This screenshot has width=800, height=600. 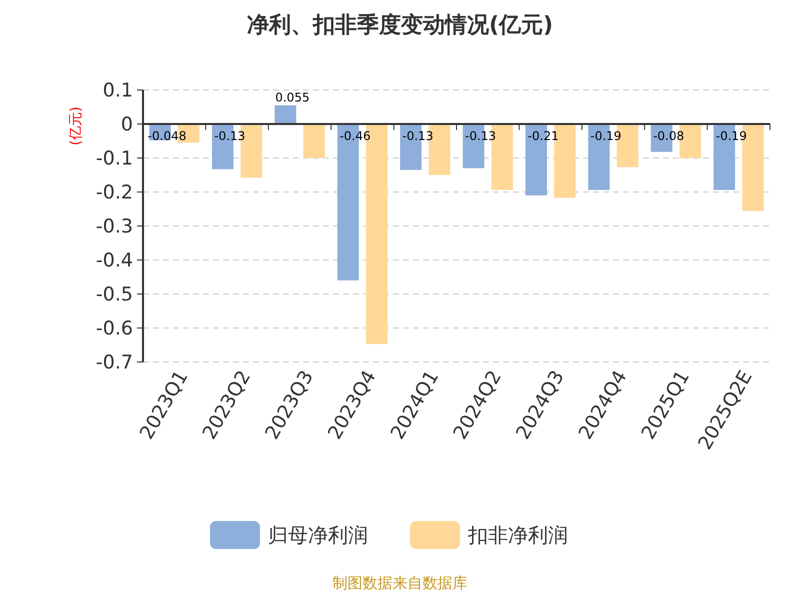 What do you see at coordinates (114, 159) in the screenshot?
I see `y-tick-label: -0.1` at bounding box center [114, 159].